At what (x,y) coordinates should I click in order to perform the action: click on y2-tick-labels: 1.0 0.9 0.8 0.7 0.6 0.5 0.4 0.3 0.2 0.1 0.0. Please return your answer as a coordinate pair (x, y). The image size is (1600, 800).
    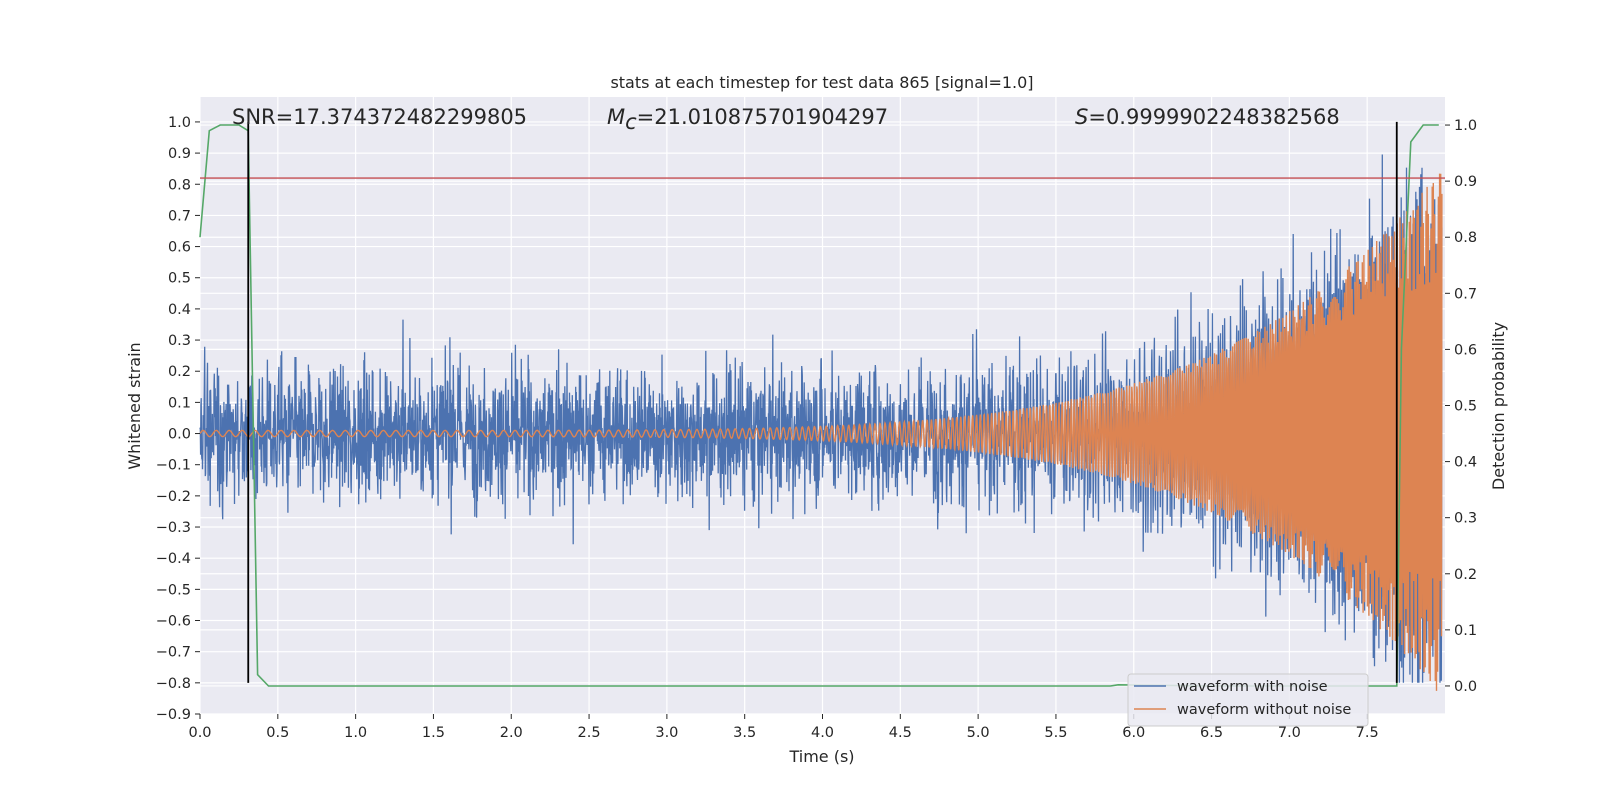
    Looking at the image, I should click on (1461, 406).